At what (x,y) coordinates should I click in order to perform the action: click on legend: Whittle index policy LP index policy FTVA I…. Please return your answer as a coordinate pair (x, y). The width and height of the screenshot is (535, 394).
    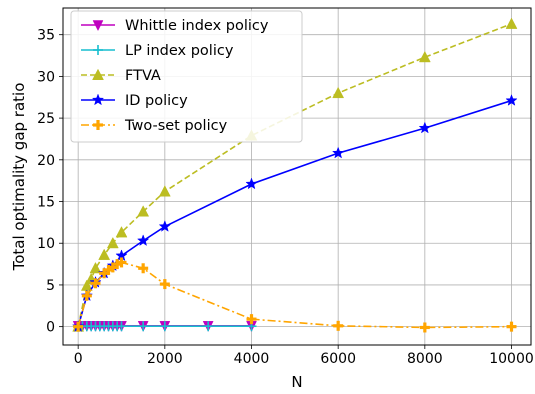
    Looking at the image, I should click on (186, 76).